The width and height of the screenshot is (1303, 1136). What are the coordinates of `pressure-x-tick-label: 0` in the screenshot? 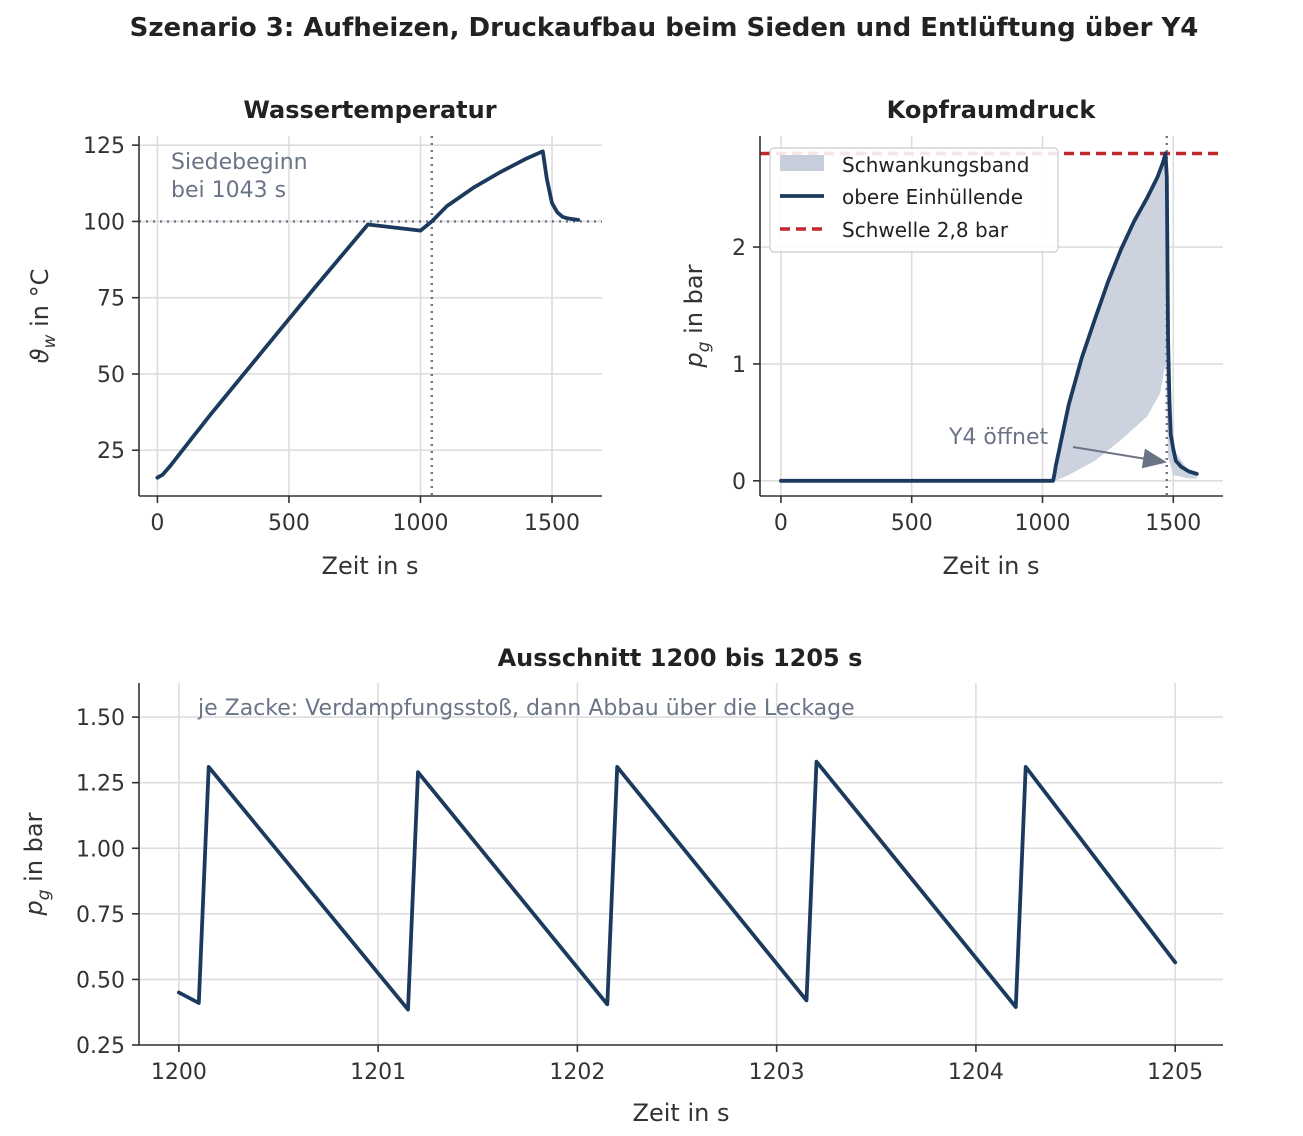 It's located at (781, 523).